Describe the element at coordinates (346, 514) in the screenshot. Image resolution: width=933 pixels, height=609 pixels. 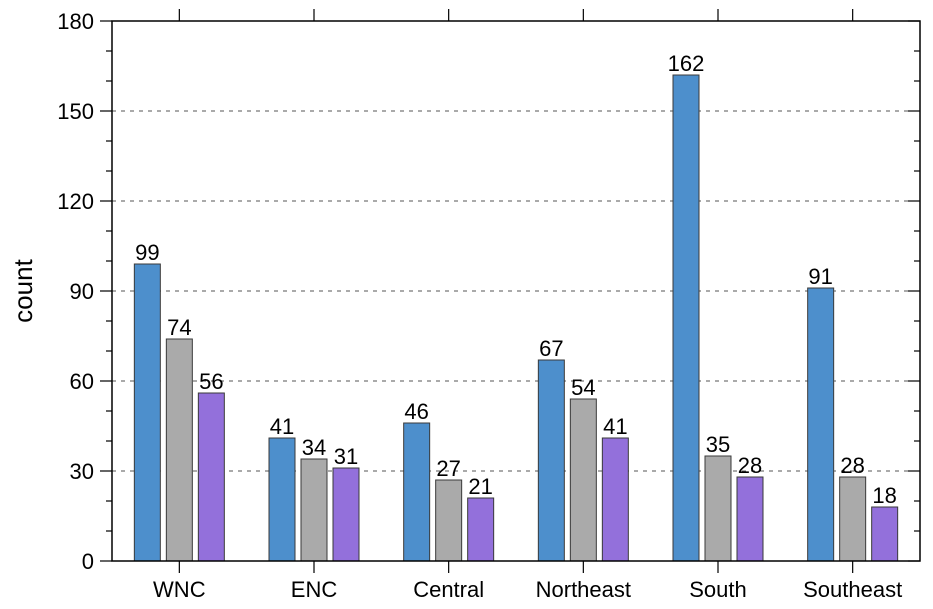
I see `bar-enc-s3` at that location.